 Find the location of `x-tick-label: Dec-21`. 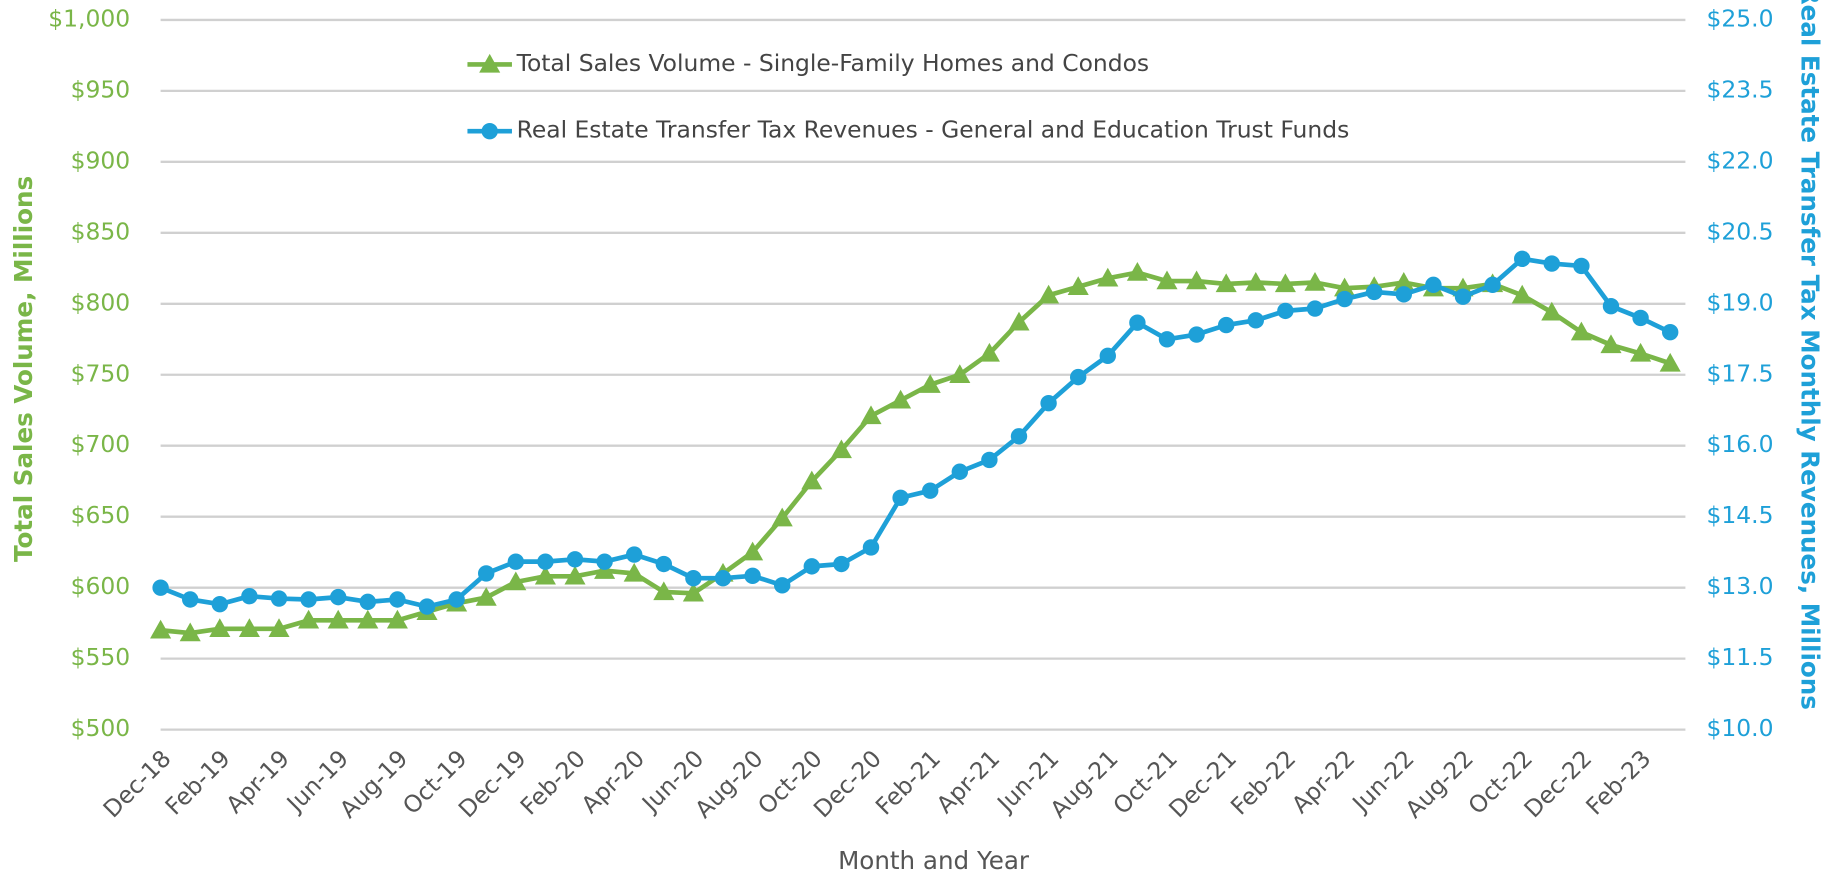

x-tick-label: Dec-21 is located at coordinates (1202, 783).